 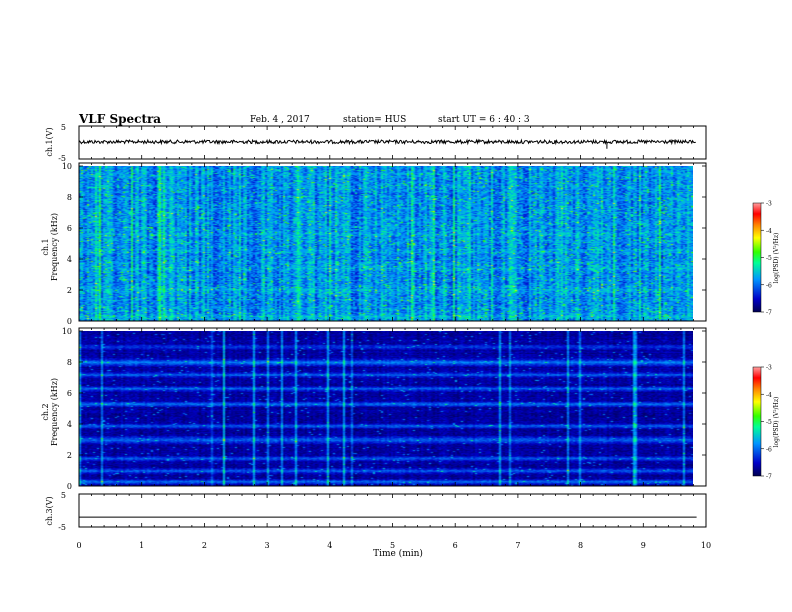 I want to click on ch2-colorbar-label: log(PSD) (V²/Hz), so click(x=776, y=422).